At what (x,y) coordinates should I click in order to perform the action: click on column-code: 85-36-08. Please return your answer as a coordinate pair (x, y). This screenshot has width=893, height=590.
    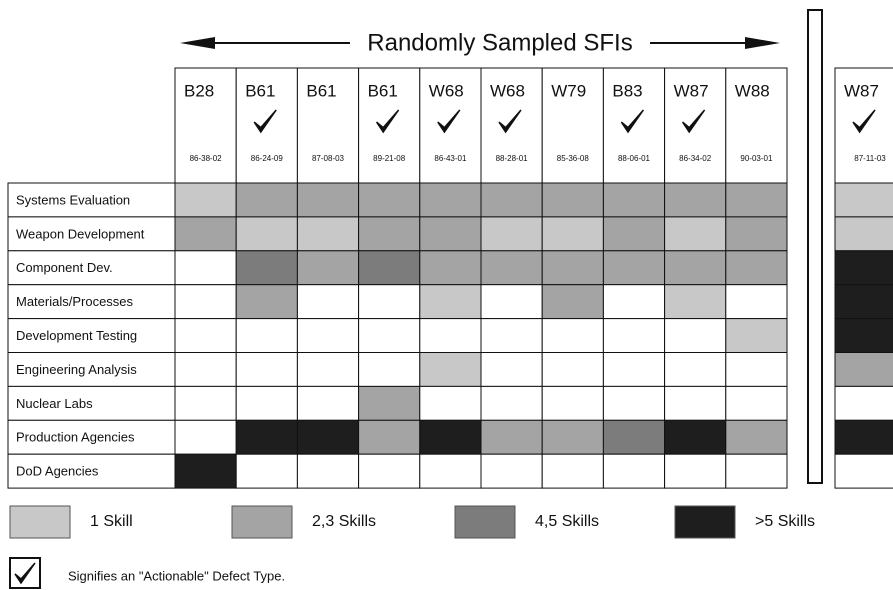
    Looking at the image, I should click on (573, 158).